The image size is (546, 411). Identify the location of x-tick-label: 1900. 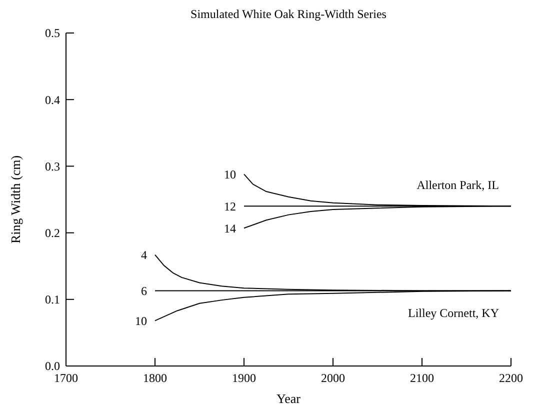
(244, 378).